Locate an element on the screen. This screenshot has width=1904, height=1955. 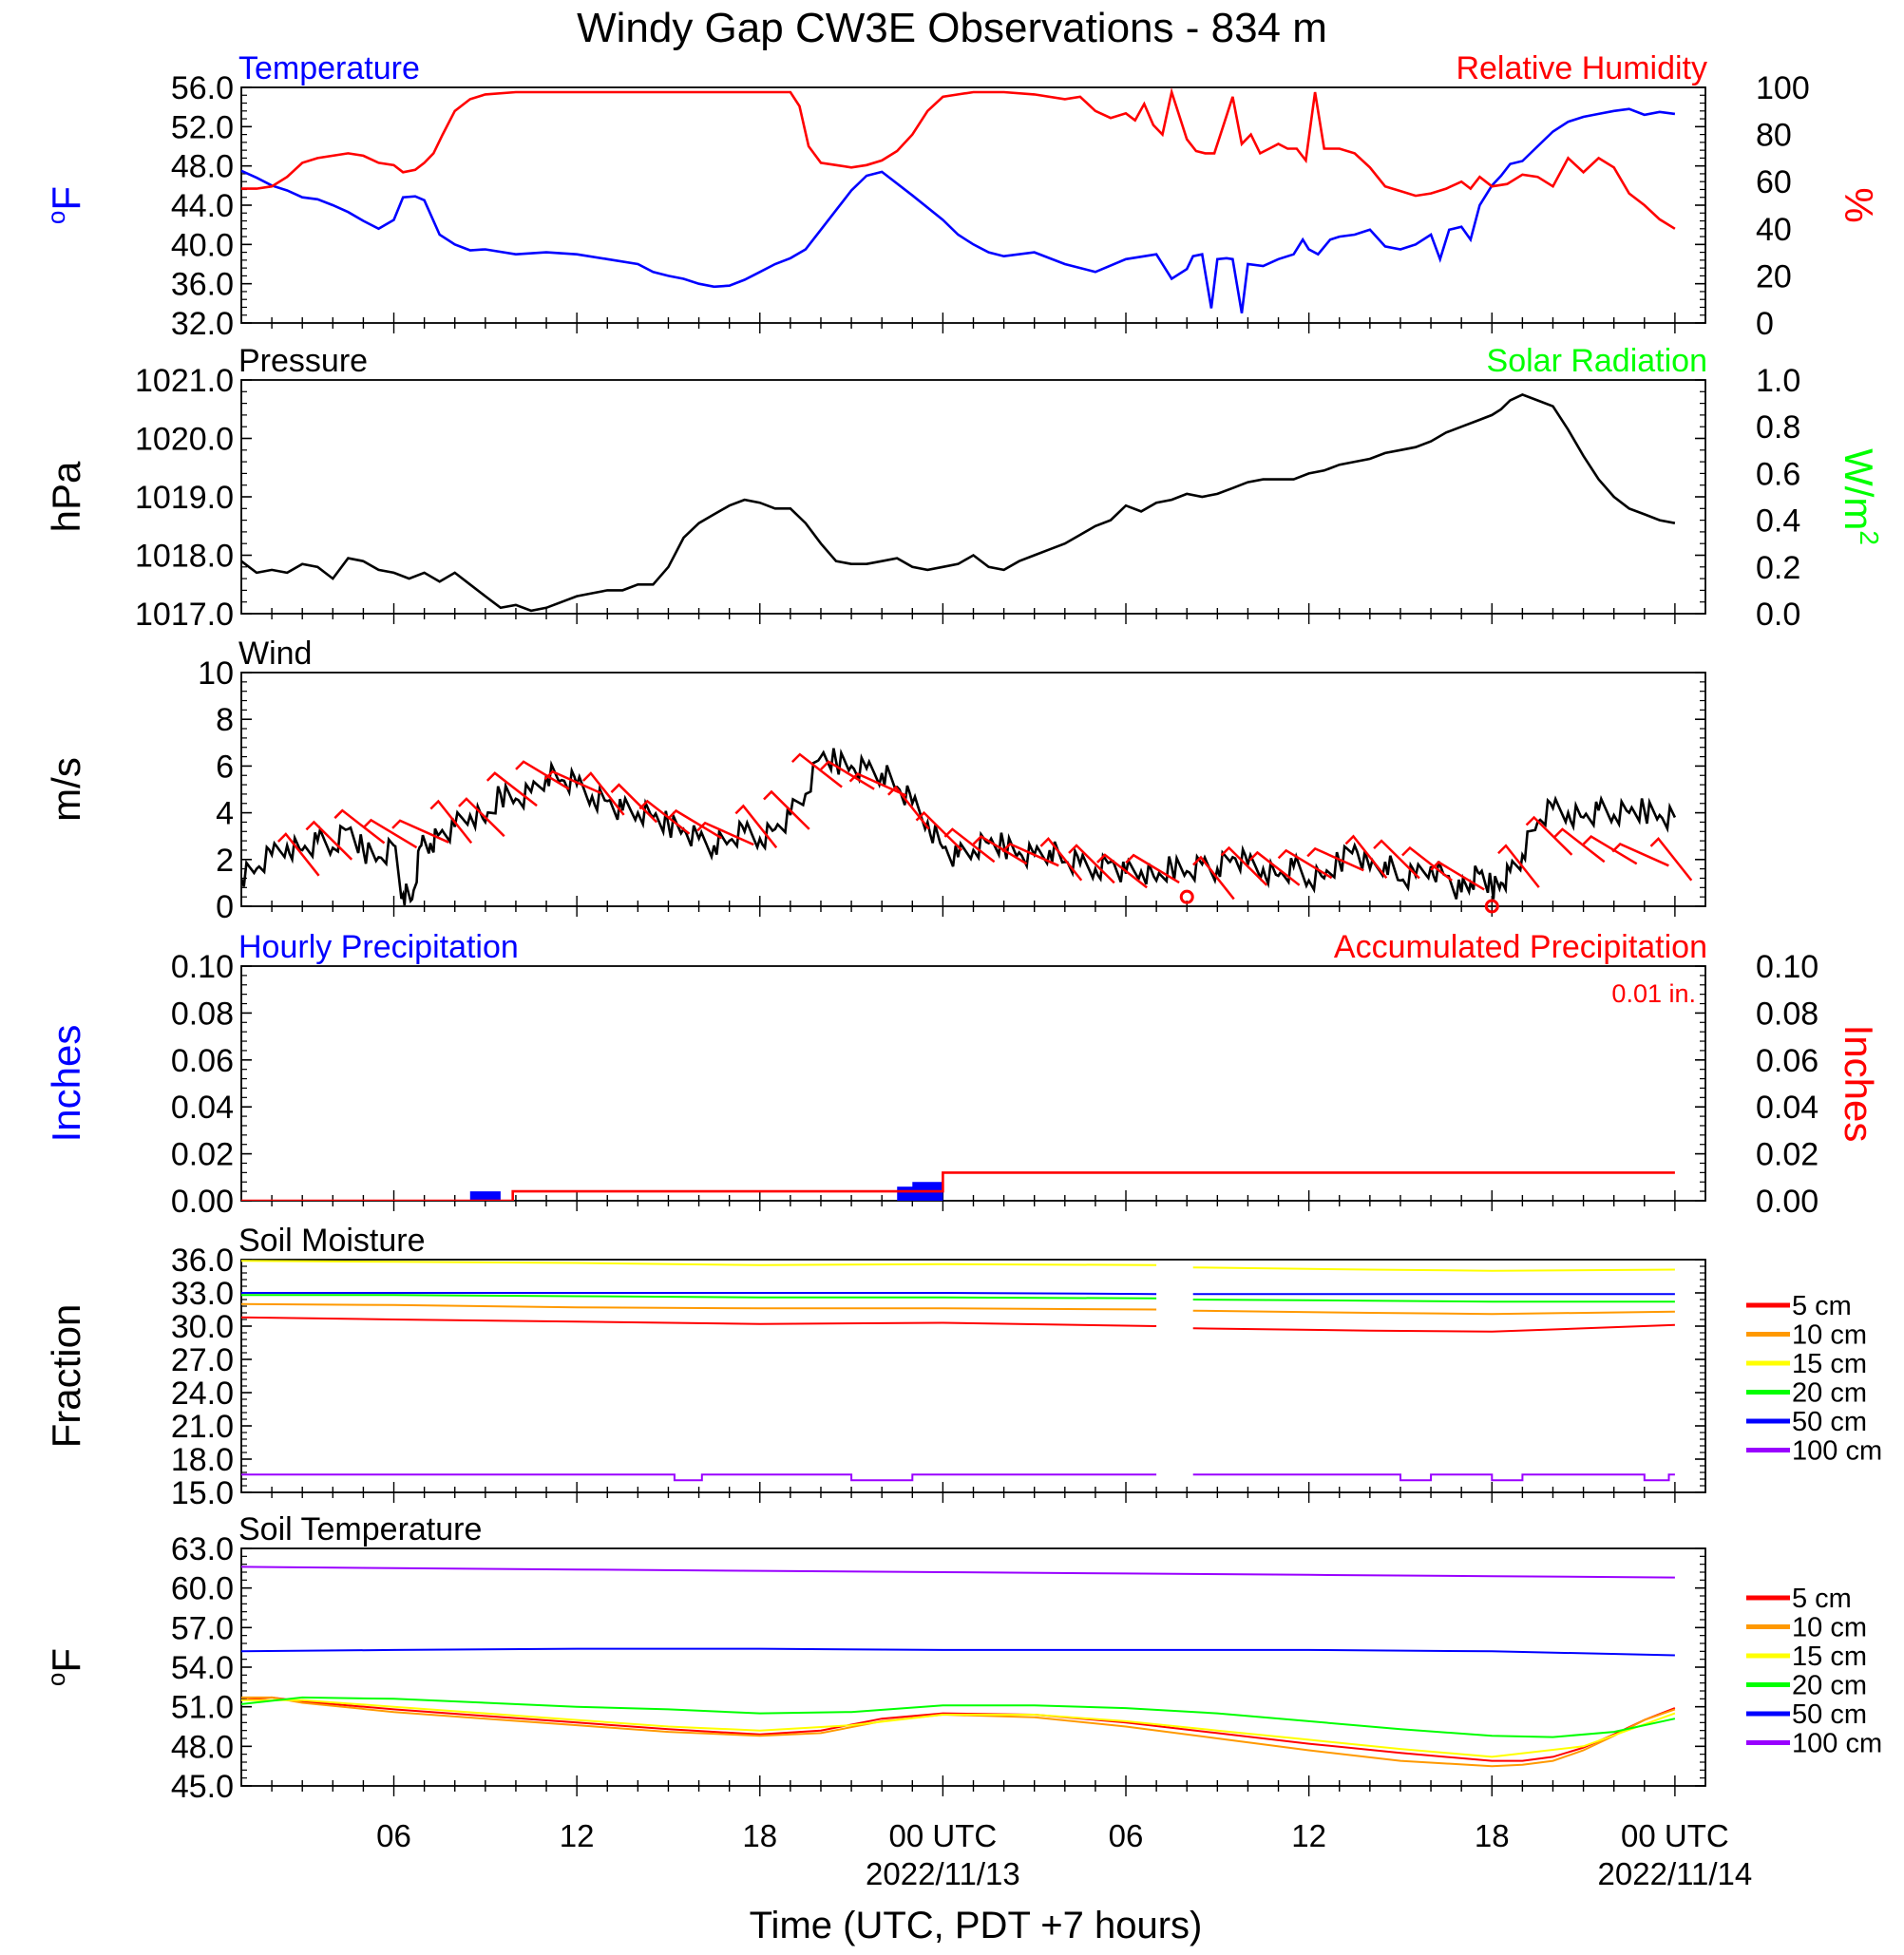
y-tick-label-left: 40.0 is located at coordinates (202, 245).